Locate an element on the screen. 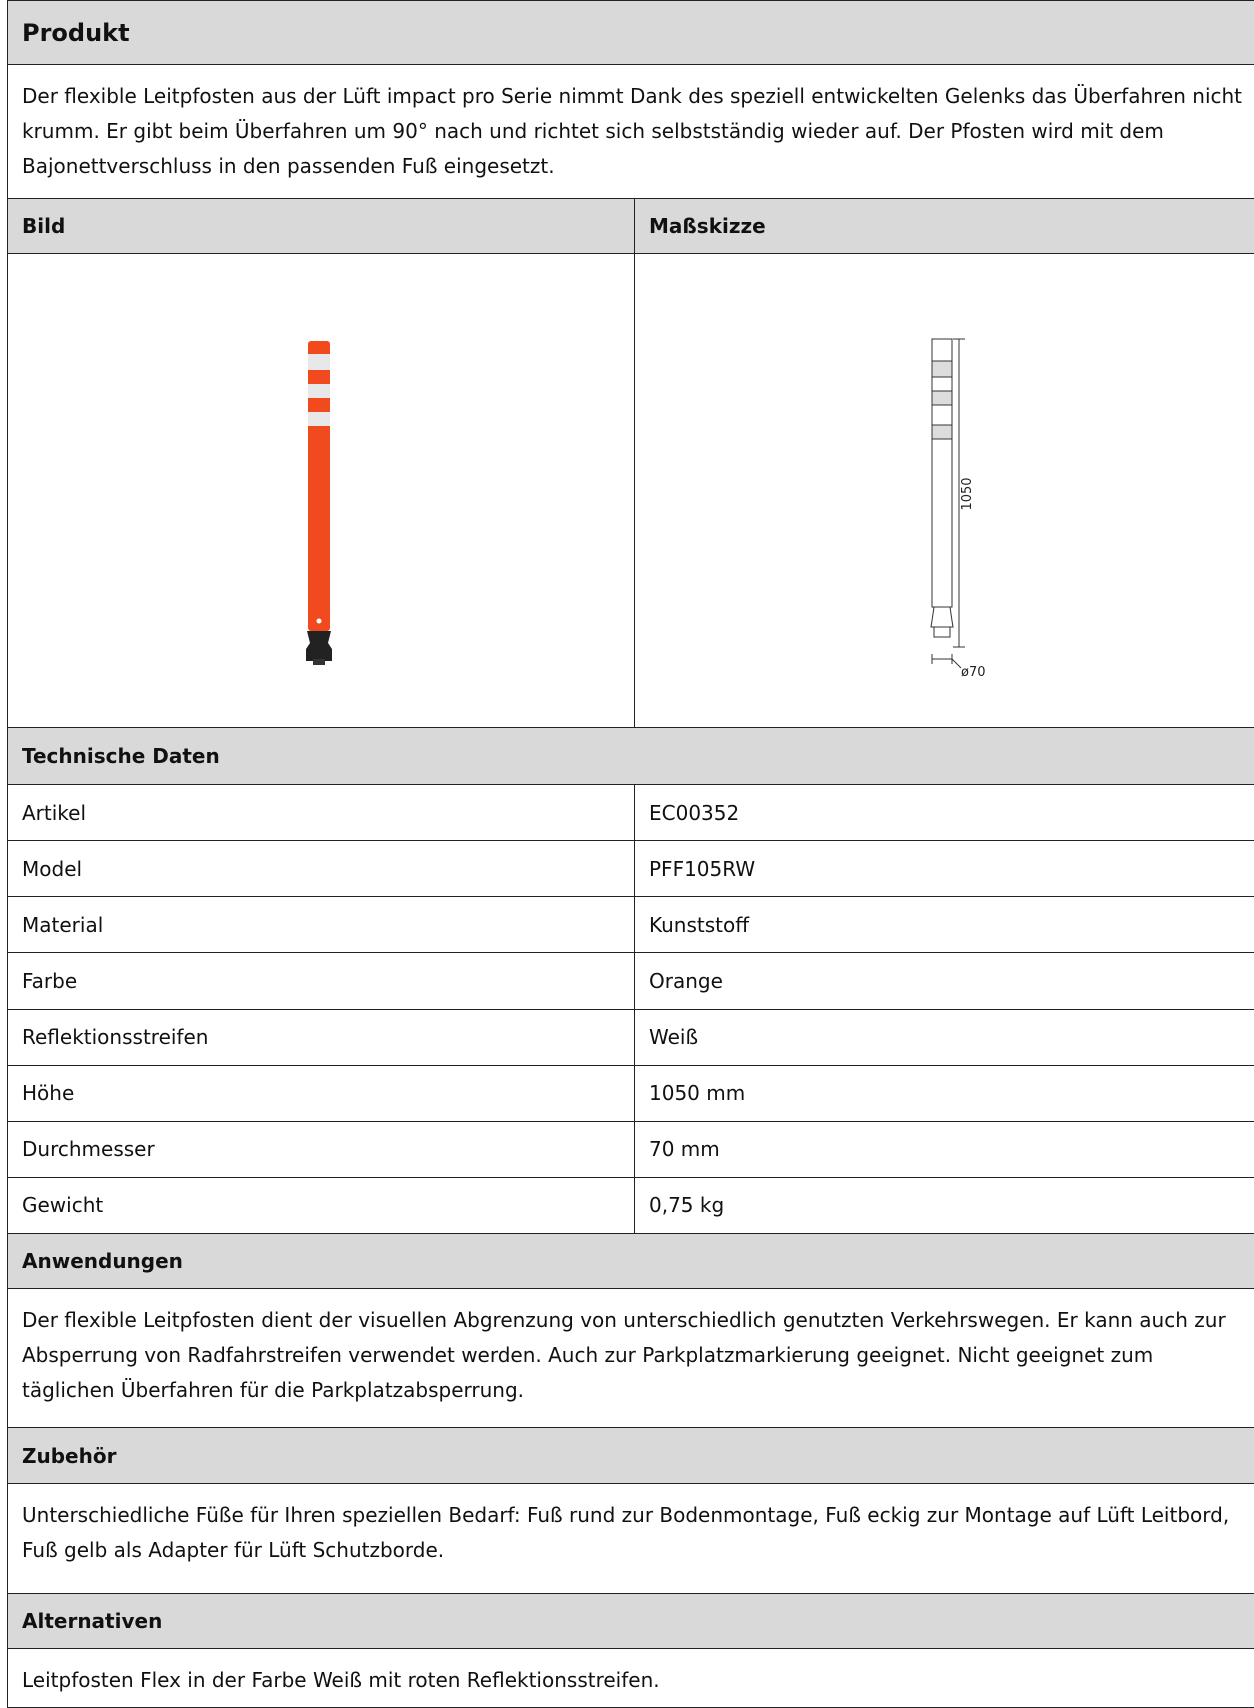 The height and width of the screenshot is (1708, 1254). height-label: 1050 is located at coordinates (967, 493).